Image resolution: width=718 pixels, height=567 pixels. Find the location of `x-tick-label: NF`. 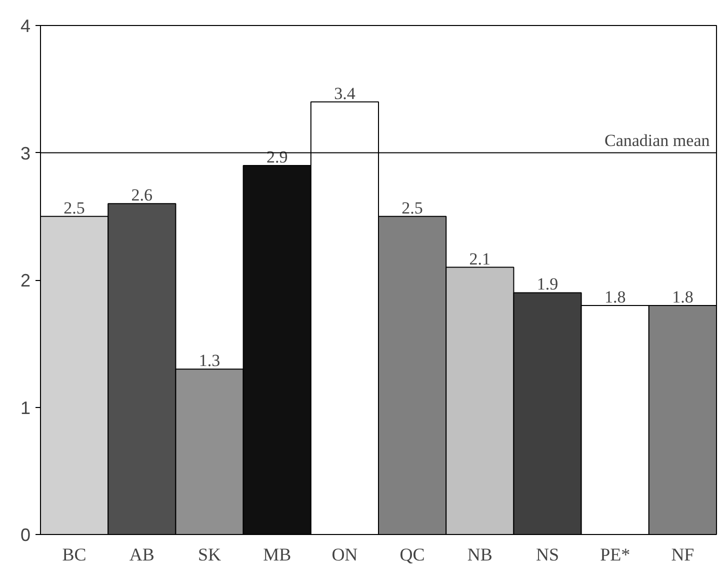

x-tick-label: NF is located at coordinates (682, 554).